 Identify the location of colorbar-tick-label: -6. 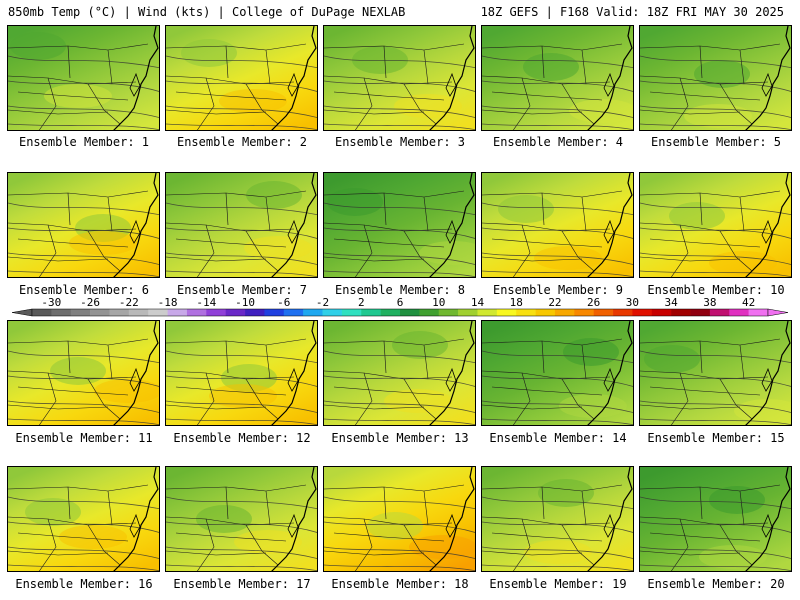
(284, 302).